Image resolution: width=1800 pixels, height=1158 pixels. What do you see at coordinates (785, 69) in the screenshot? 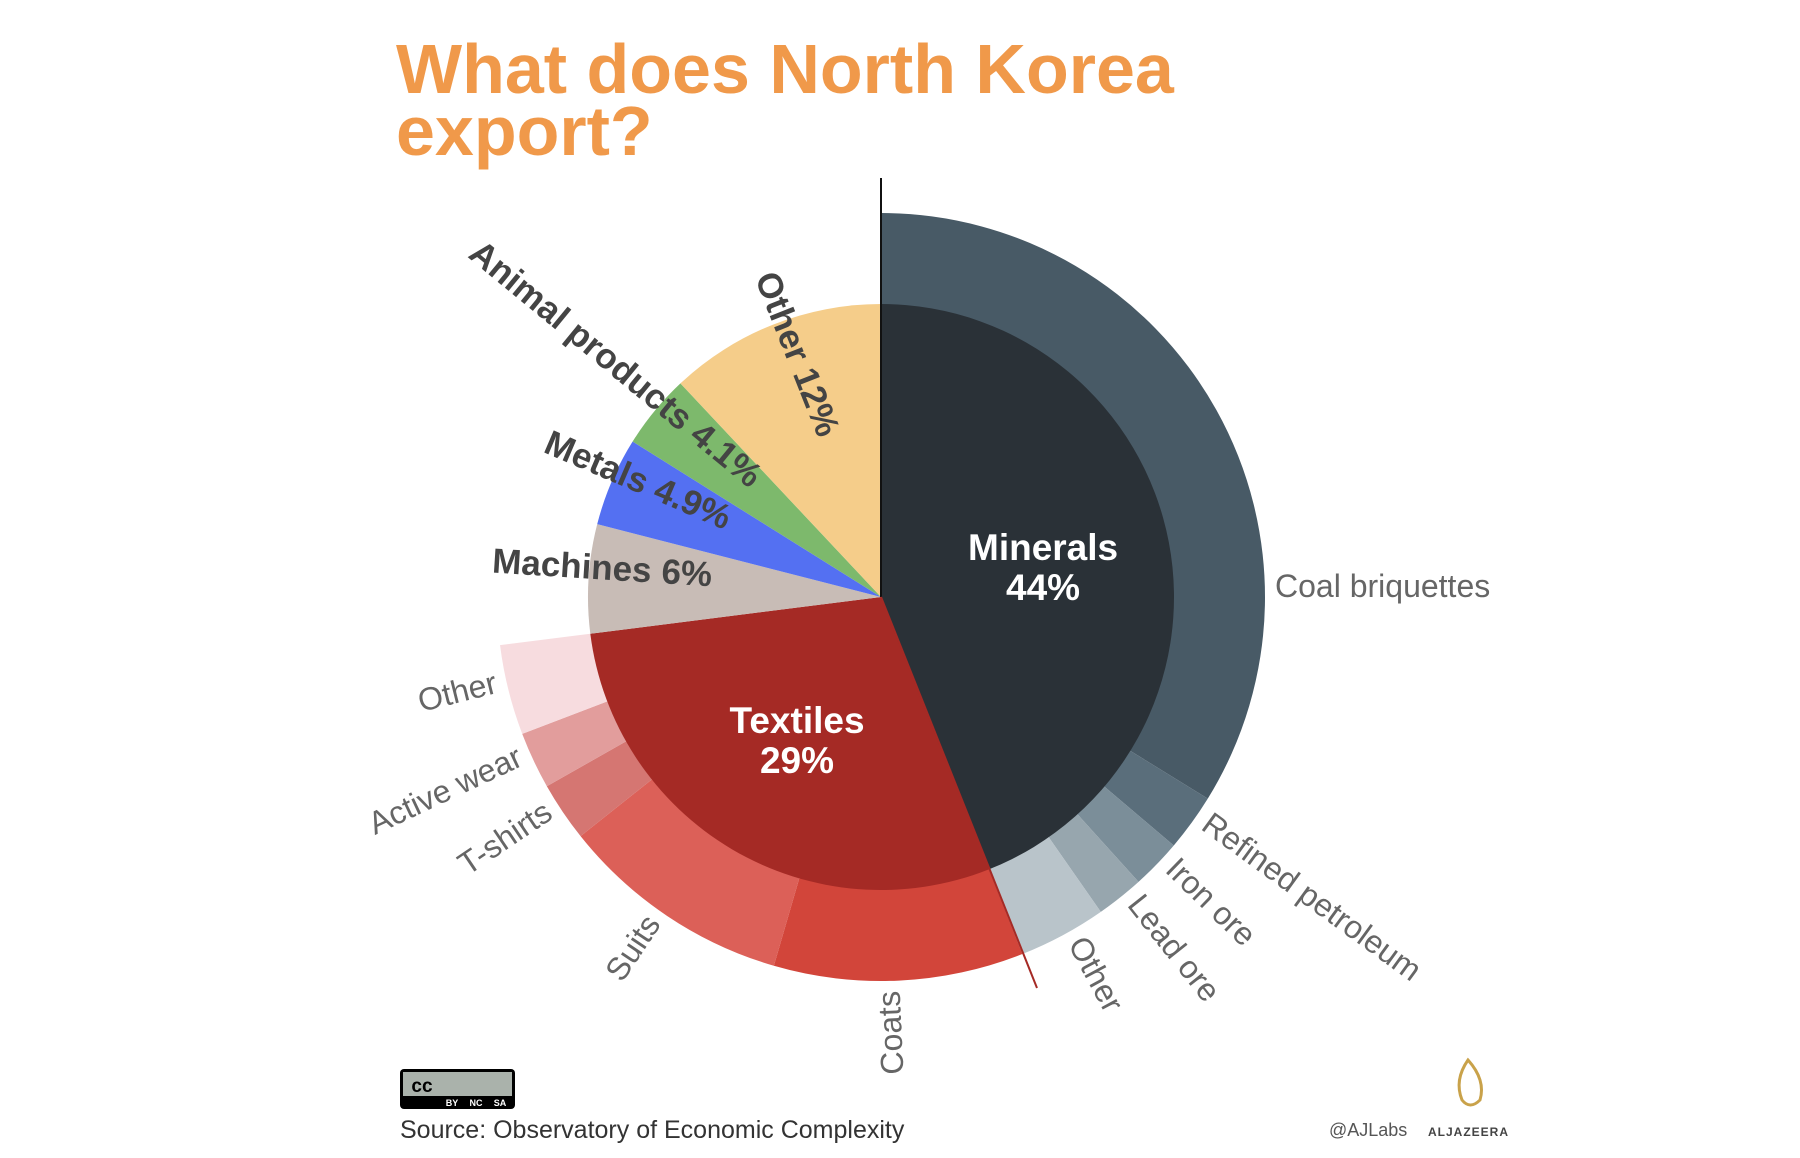
I see `chart-title: What does North Korea` at bounding box center [785, 69].